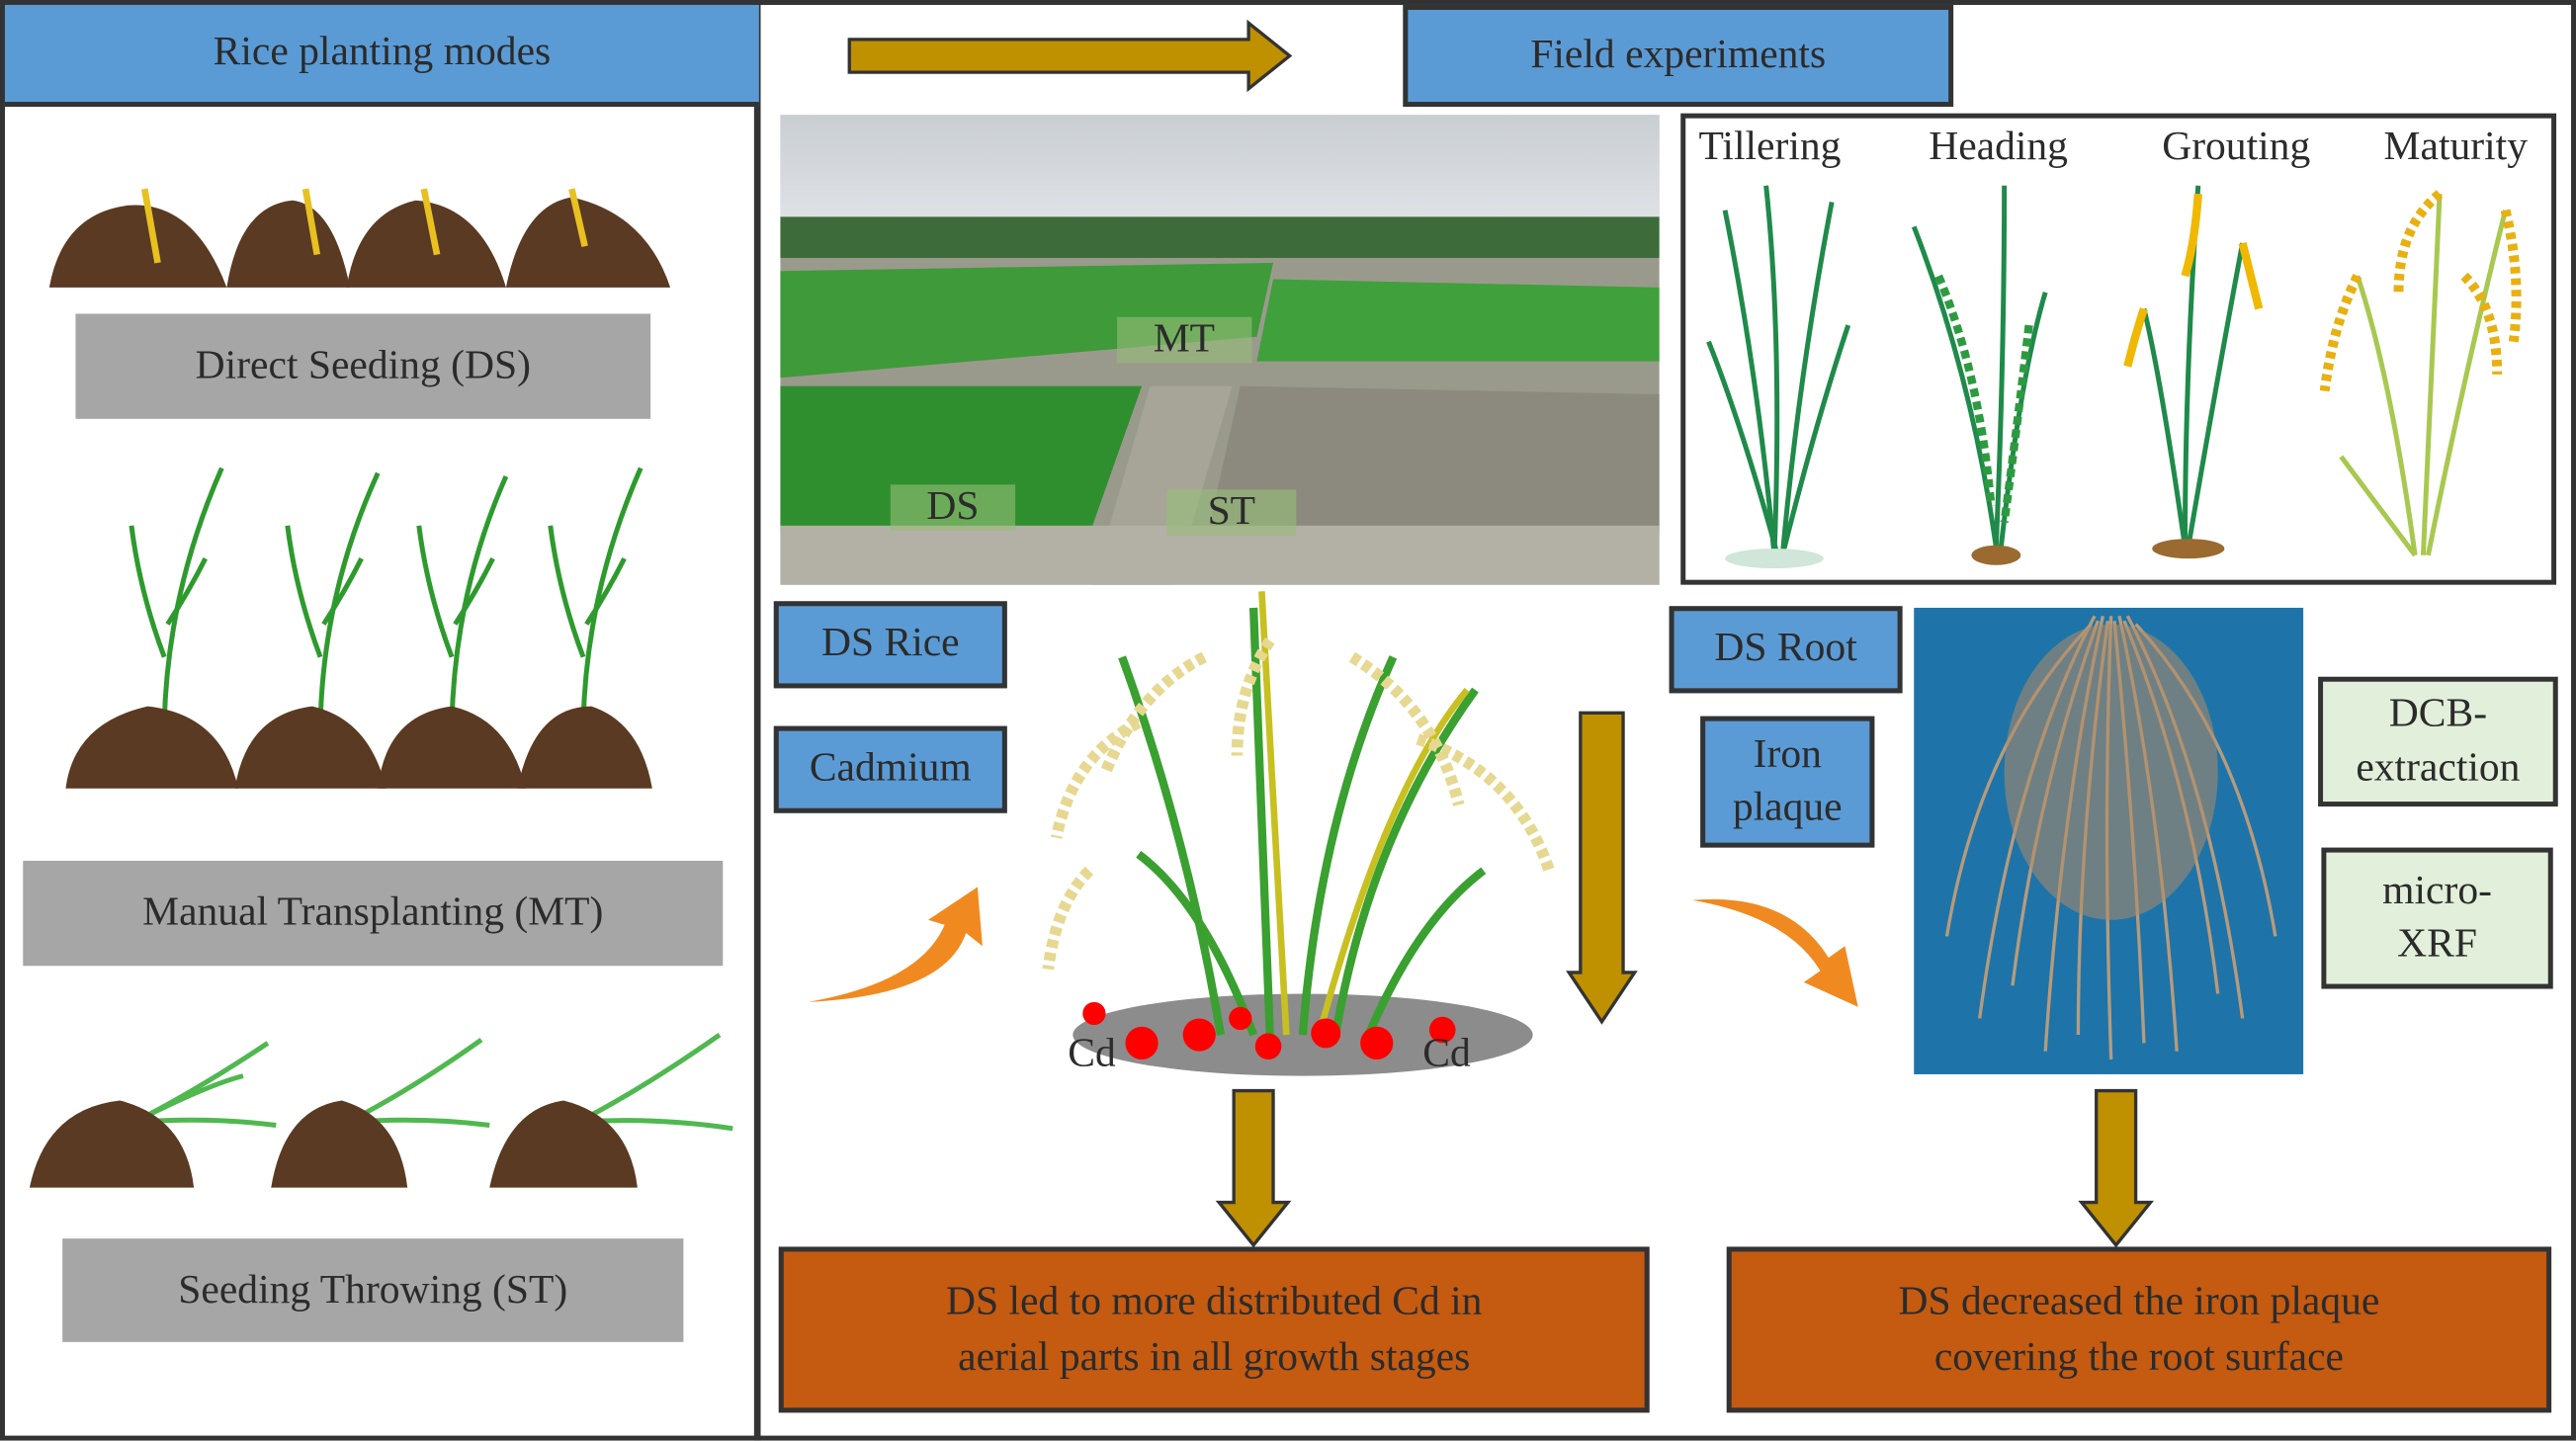 This screenshot has height=1441, width=2576. I want to click on mode-seeding-throwing: Seeding Throwing (ST), so click(373, 1290).